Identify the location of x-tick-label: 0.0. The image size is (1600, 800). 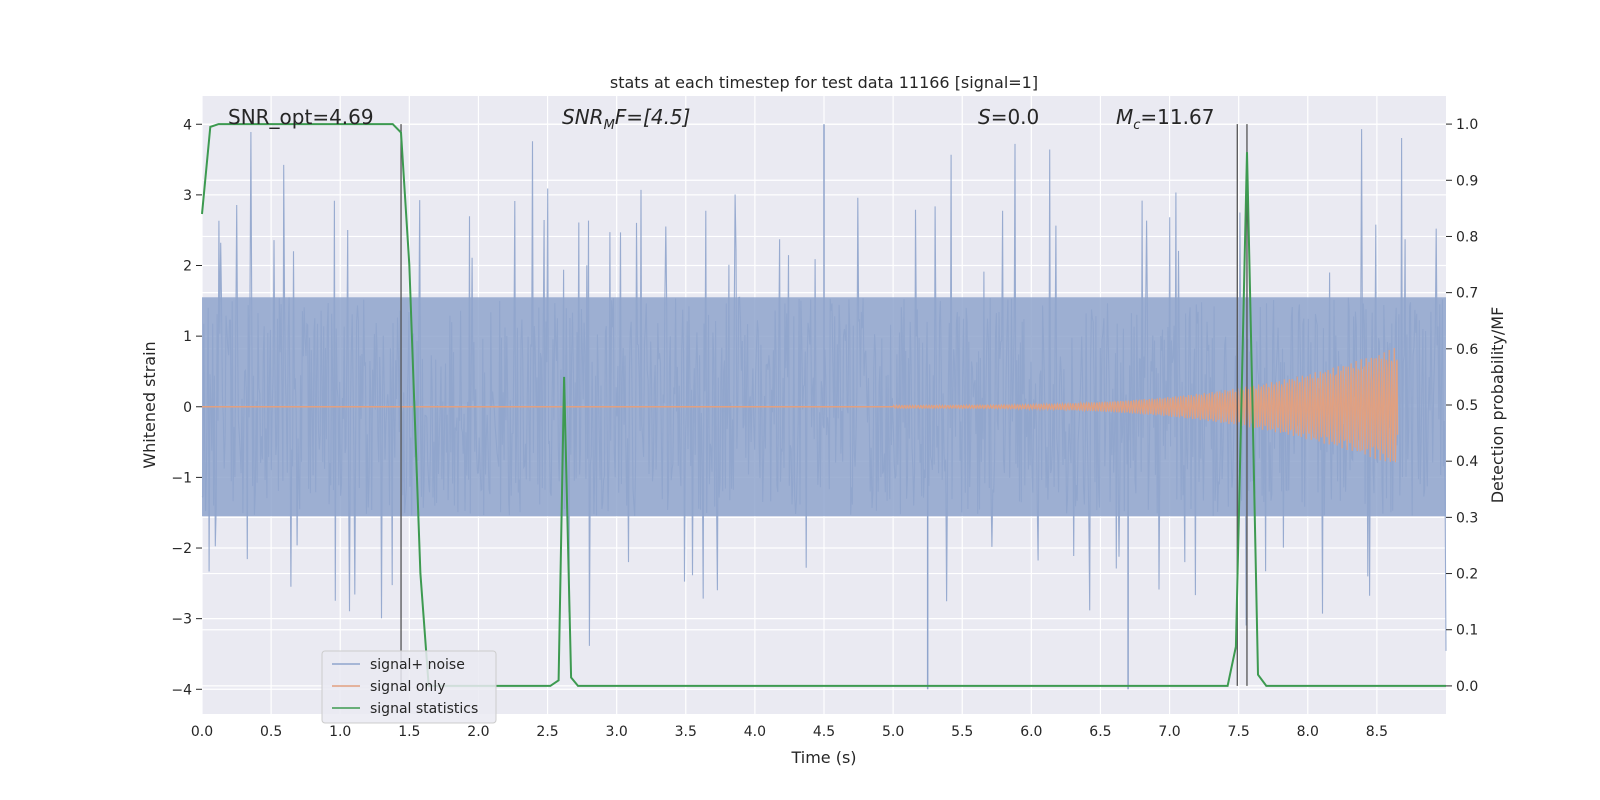
(202, 732).